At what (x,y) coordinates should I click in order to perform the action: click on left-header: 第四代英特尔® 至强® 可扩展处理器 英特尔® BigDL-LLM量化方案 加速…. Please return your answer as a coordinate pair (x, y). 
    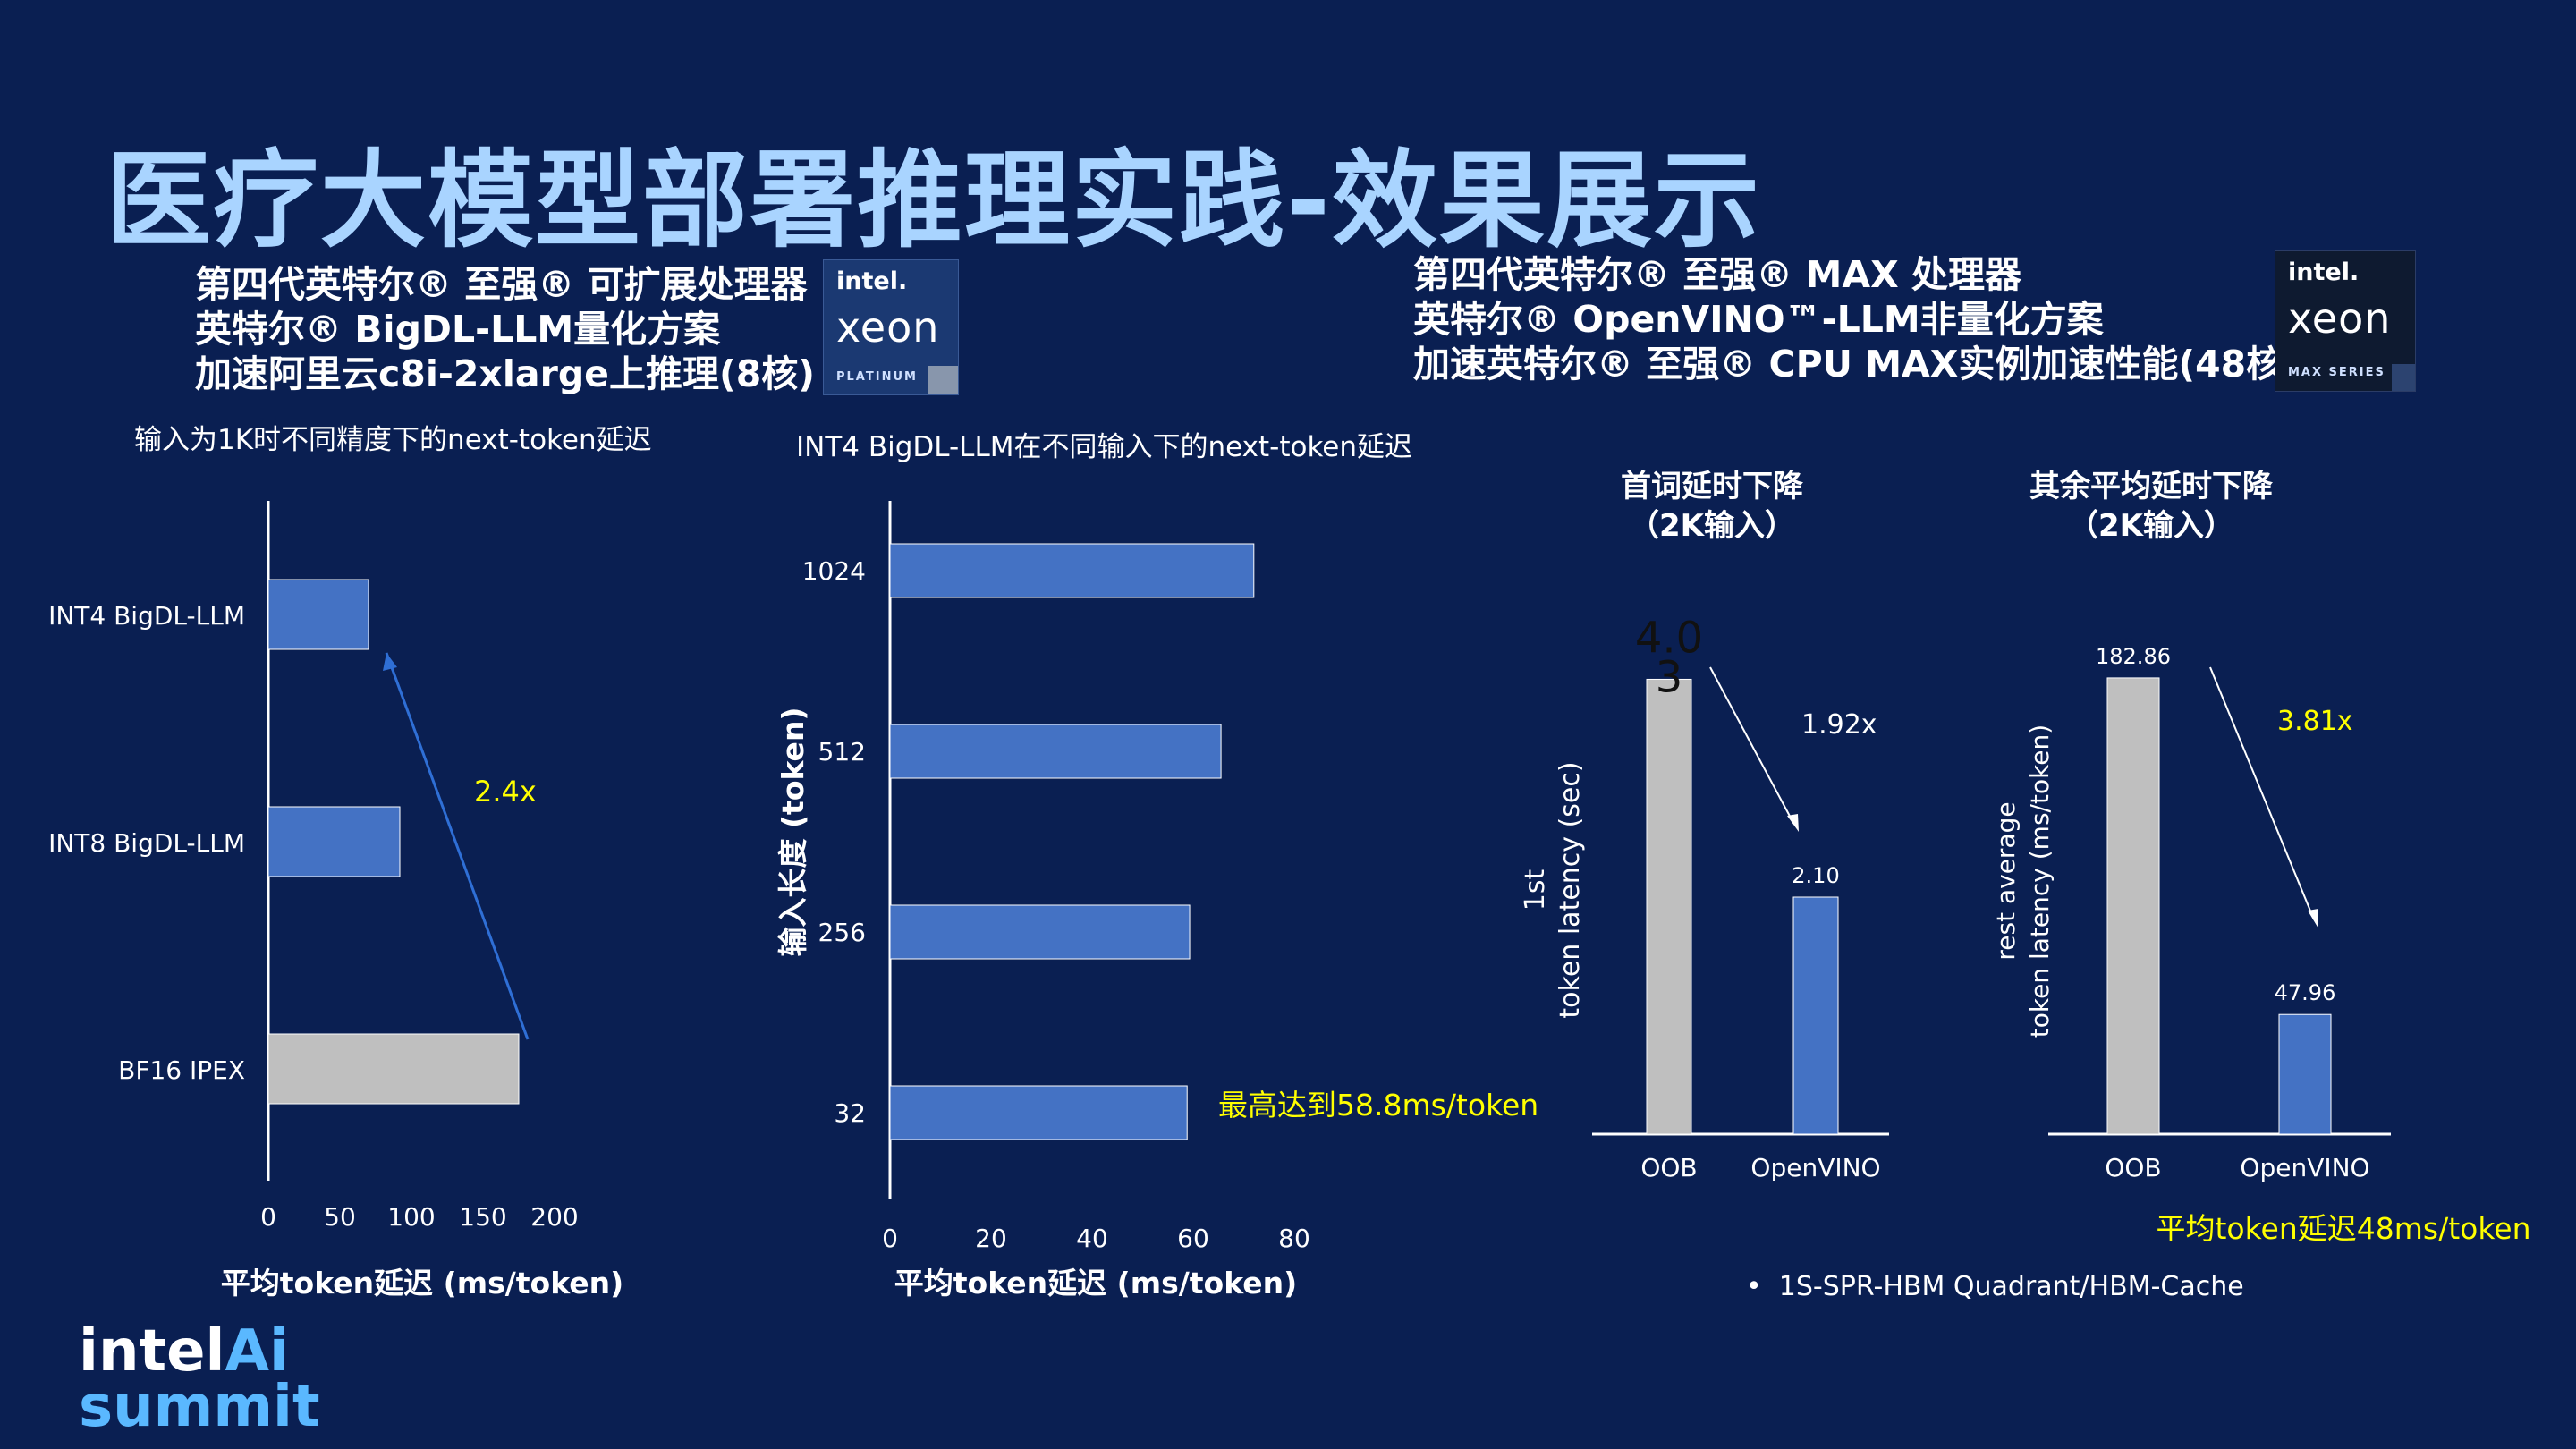
    Looking at the image, I should click on (505, 329).